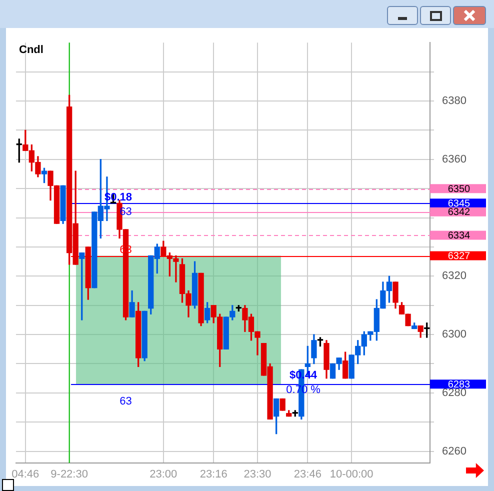 The height and width of the screenshot is (491, 494). What do you see at coordinates (454, 334) in the screenshot?
I see `y-tick-label: 6300` at bounding box center [454, 334].